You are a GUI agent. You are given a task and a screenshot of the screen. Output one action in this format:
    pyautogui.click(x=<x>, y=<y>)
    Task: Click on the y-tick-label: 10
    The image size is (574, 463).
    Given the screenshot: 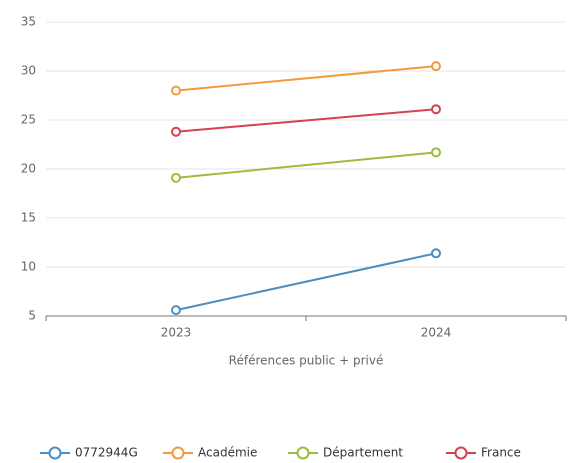 What is the action you would take?
    pyautogui.click(x=28, y=267)
    